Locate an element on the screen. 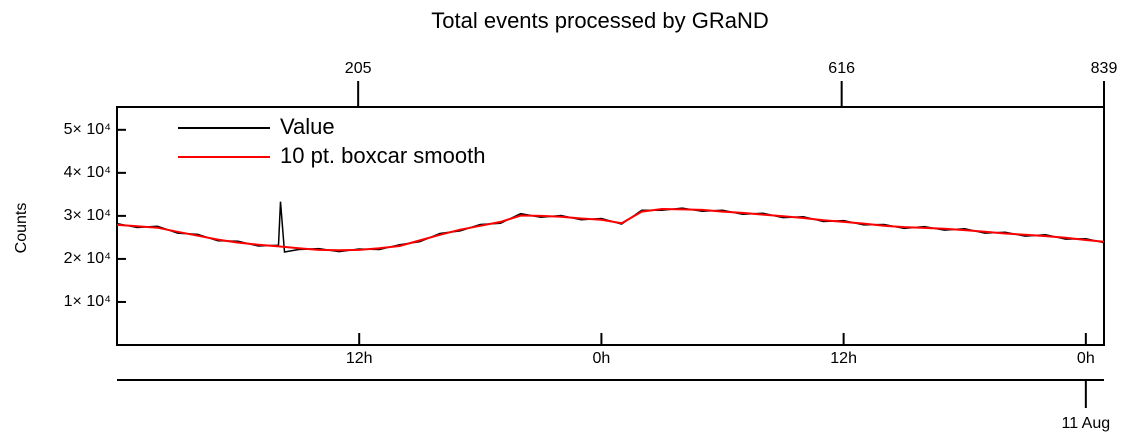 The image size is (1130, 441). legend-label: Value is located at coordinates (307, 126).